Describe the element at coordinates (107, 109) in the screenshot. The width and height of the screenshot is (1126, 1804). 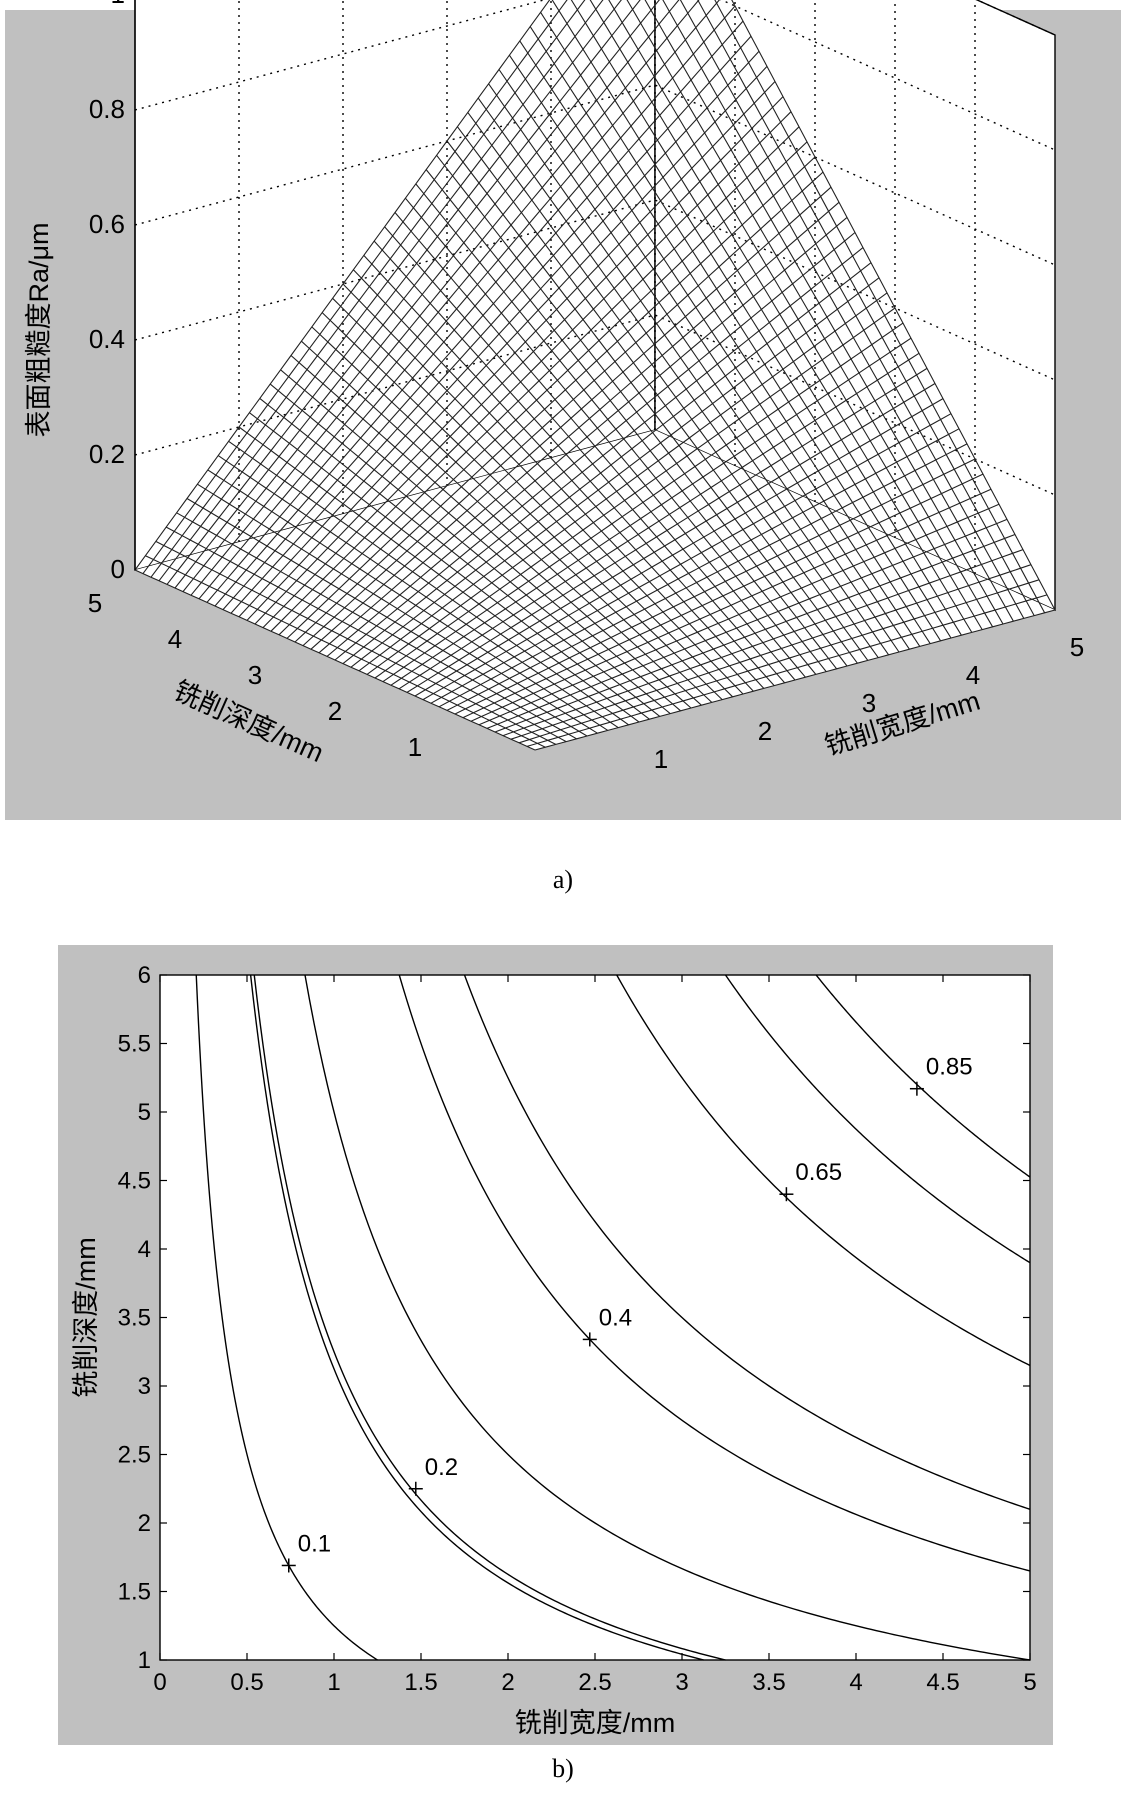
I see `z-tick-label: 0.8` at that location.